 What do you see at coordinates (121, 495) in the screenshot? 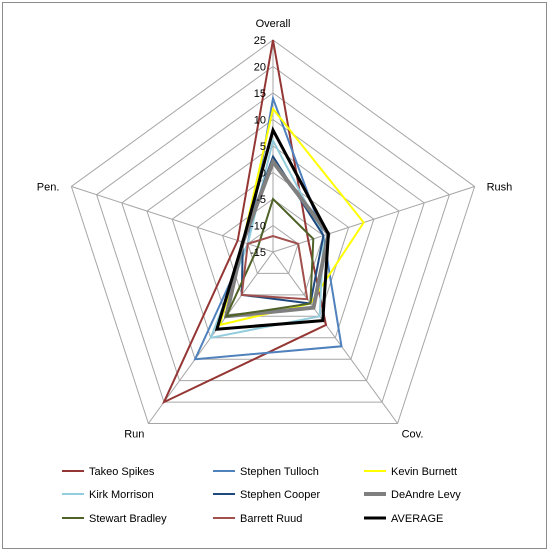
I see `legend-label: Kirk Morrison` at bounding box center [121, 495].